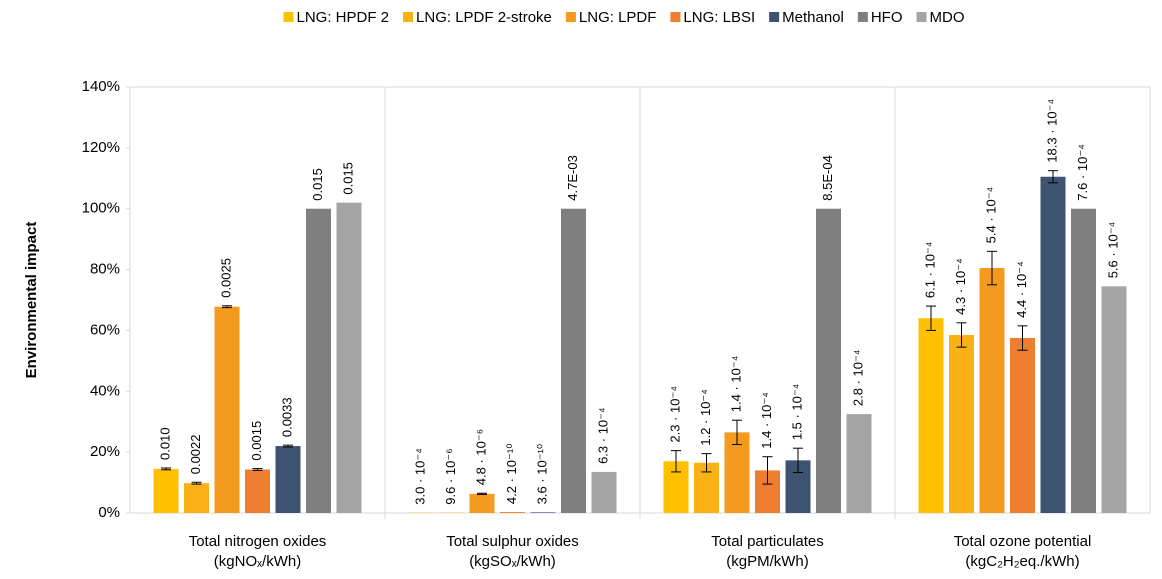 Image resolution: width=1162 pixels, height=579 pixels. What do you see at coordinates (101, 86) in the screenshot?
I see `y-tick-label: 140%` at bounding box center [101, 86].